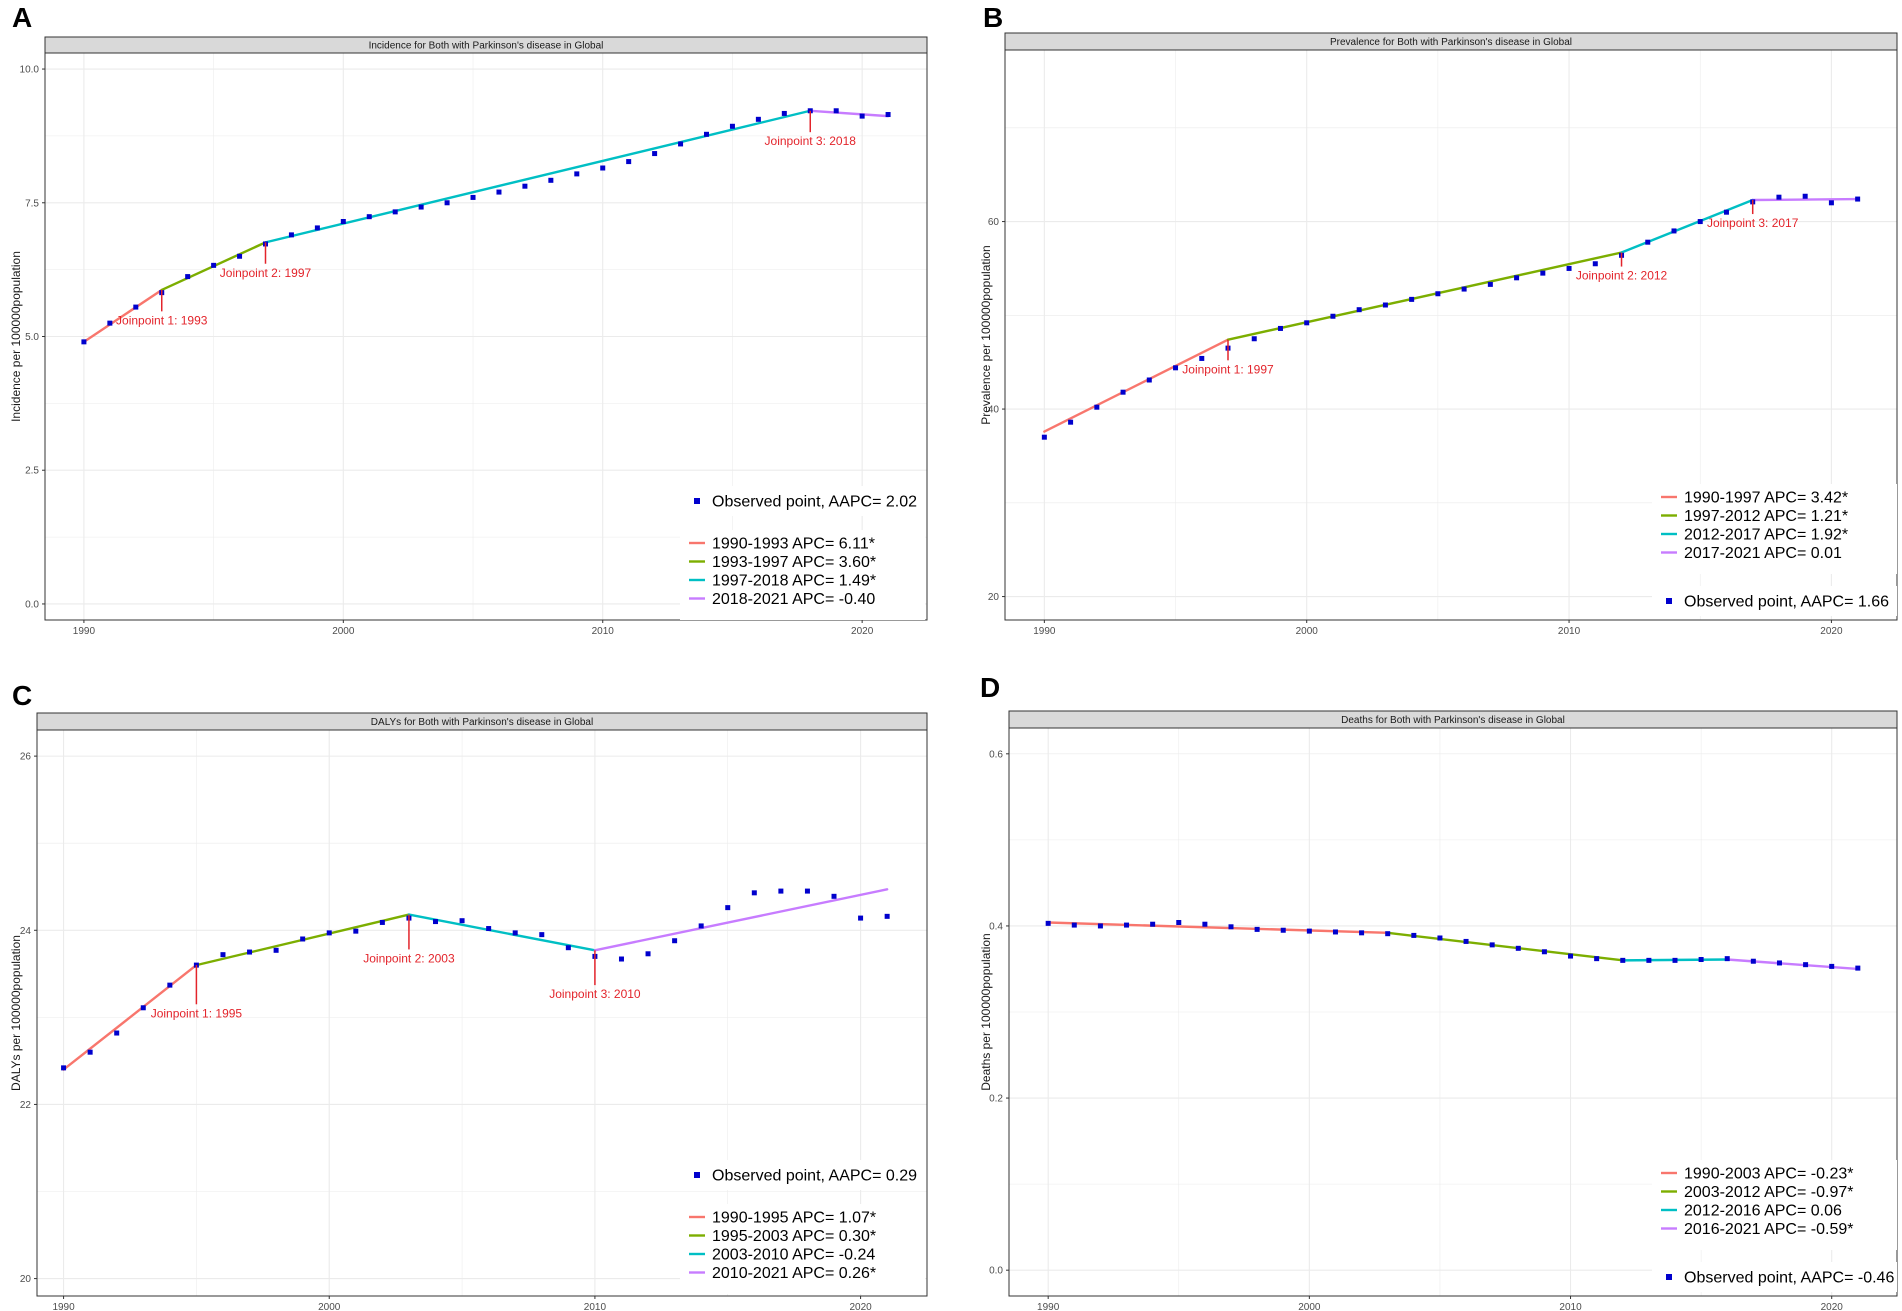  I want to click on joinpoint-label: Joinpoint 1: 1993, so click(162, 320).